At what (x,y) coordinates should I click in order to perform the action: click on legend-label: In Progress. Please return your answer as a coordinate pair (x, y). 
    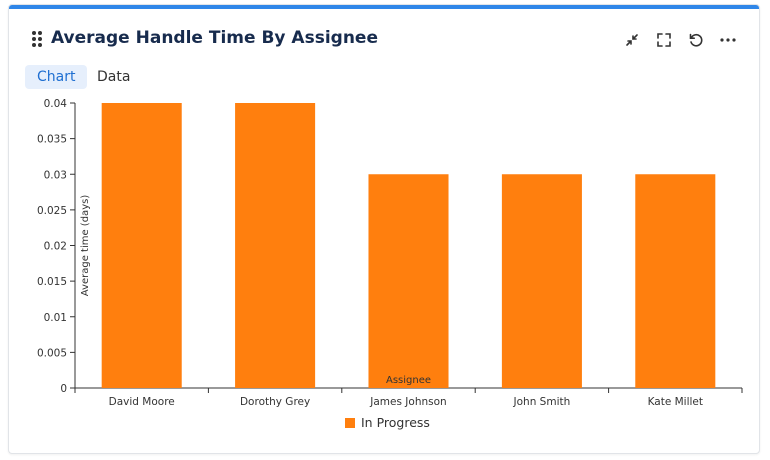
    Looking at the image, I should click on (395, 422).